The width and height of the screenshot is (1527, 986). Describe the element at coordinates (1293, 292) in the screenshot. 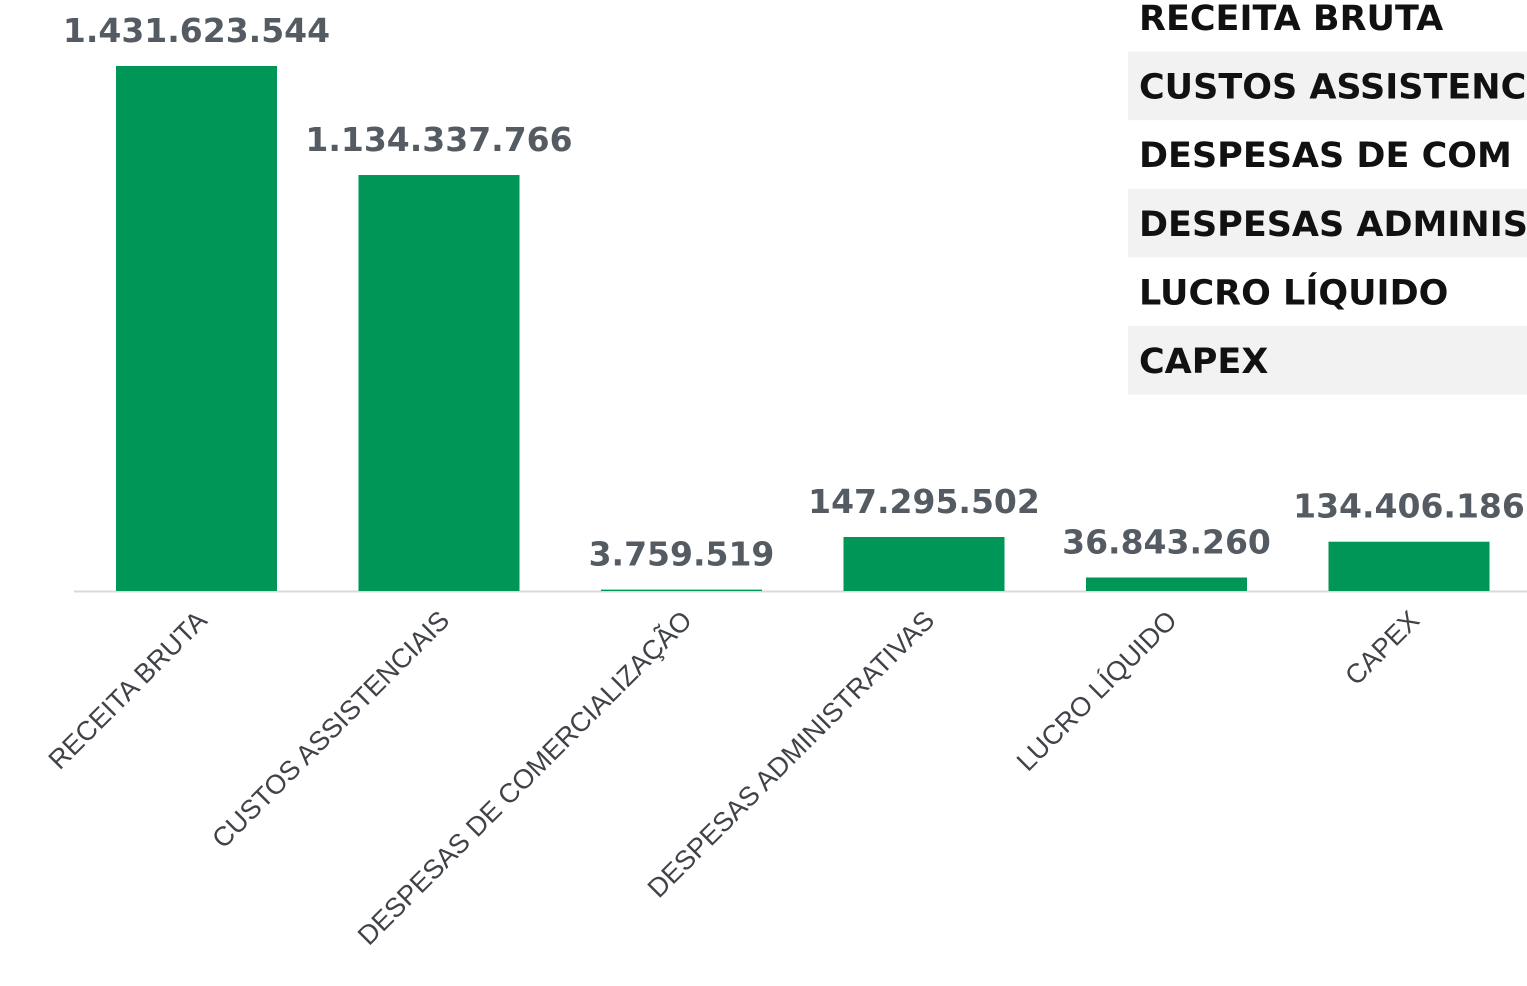

I see `table-row-lucro-liquido: LUCRO LÍQUIDO` at that location.